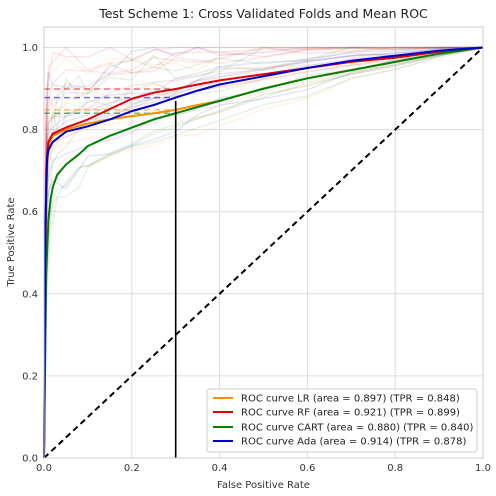 This screenshot has height=496, width=496. What do you see at coordinates (483, 468) in the screenshot?
I see `x-tick-label: 1.0` at bounding box center [483, 468].